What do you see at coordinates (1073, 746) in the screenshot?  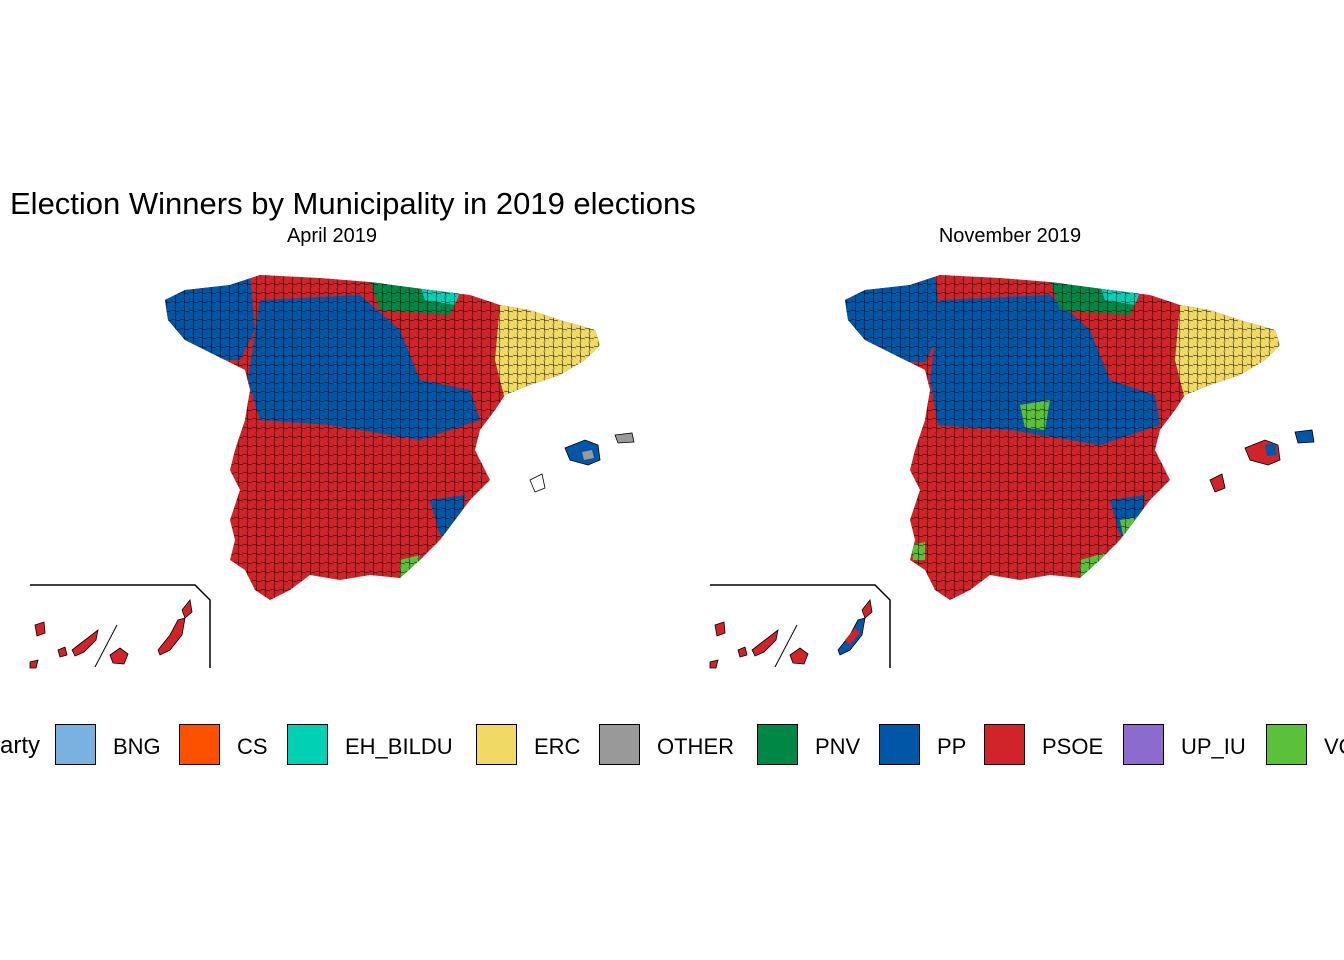 I see `legend-label-psoe: PSOE` at bounding box center [1073, 746].